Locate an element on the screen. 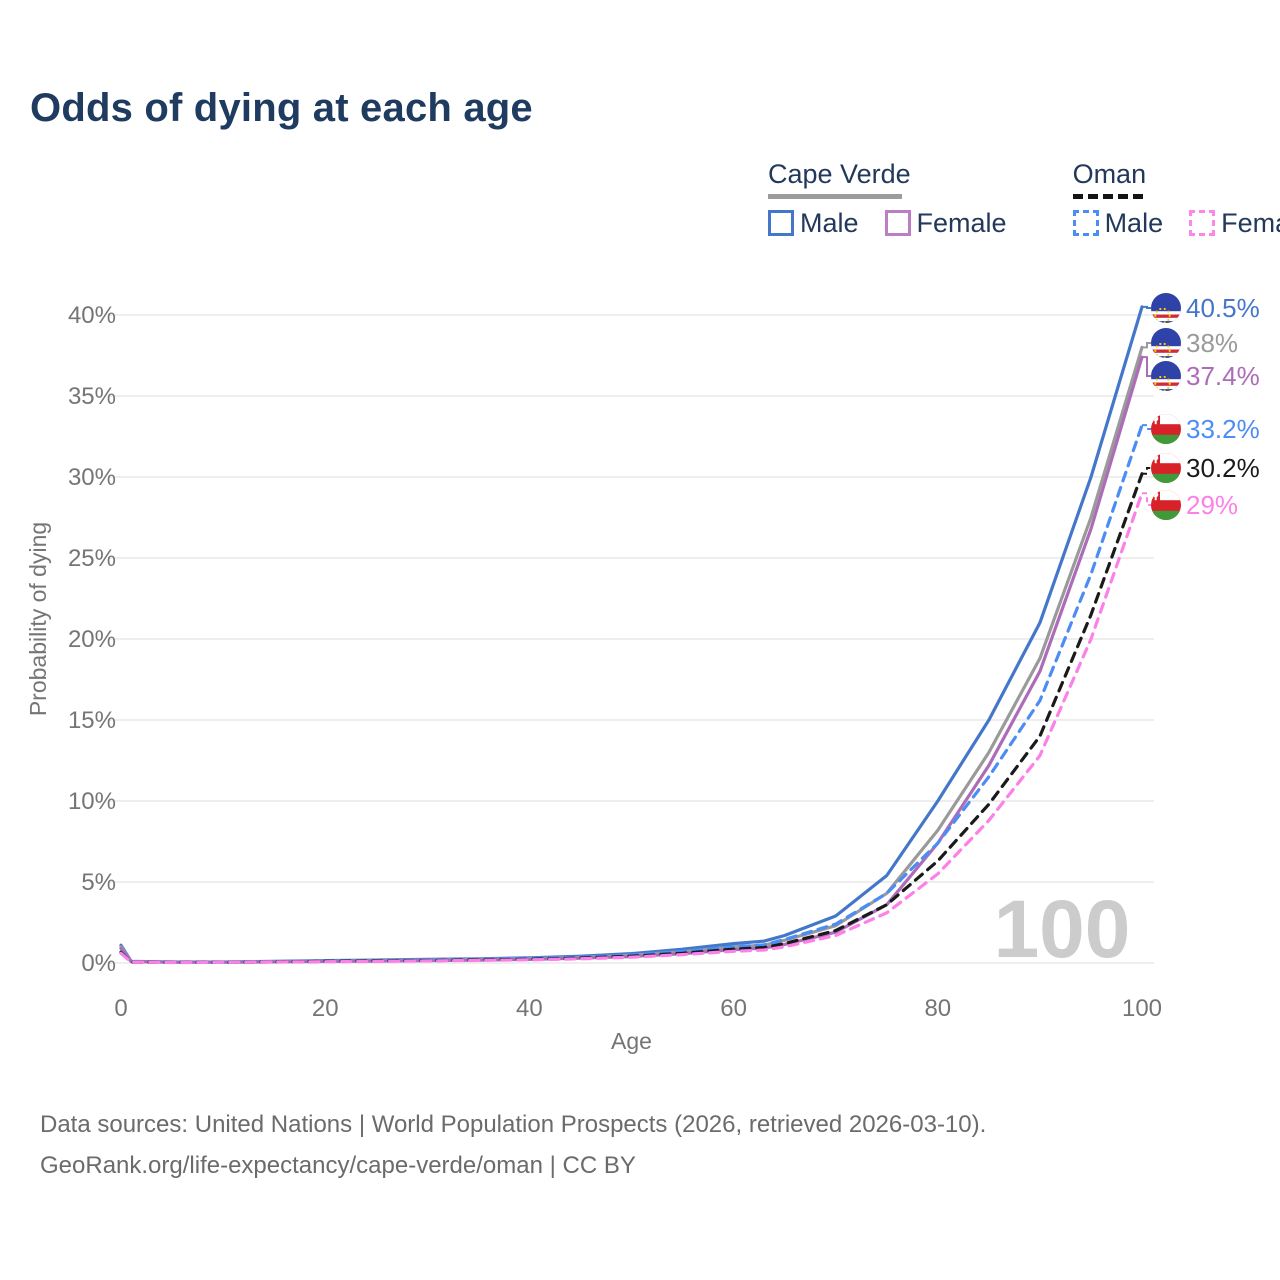  x-tick-label: 20 is located at coordinates (325, 1008).